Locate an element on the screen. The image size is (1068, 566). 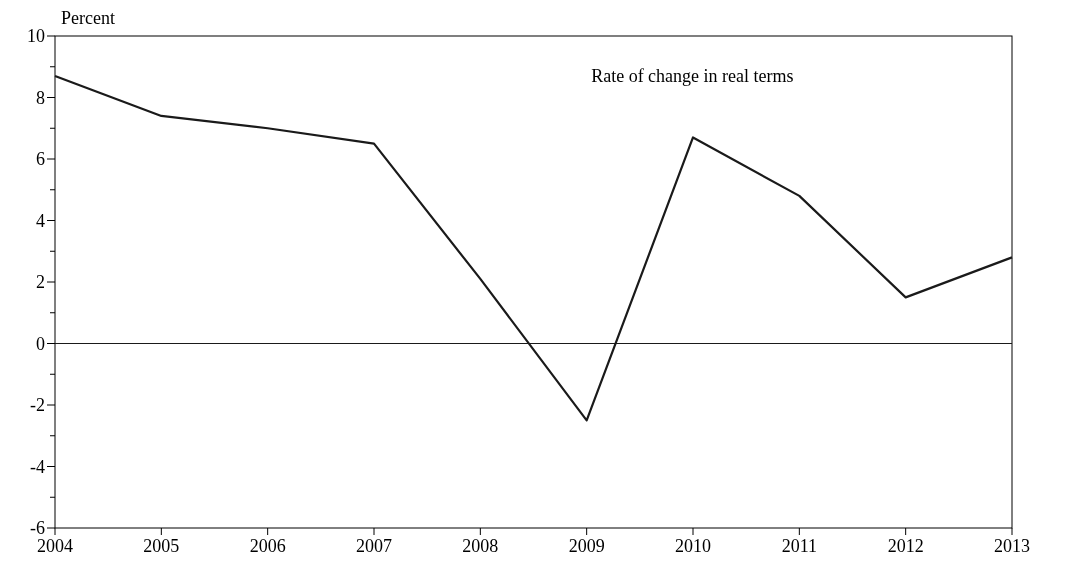
x-tick-label: 2013 is located at coordinates (1012, 546).